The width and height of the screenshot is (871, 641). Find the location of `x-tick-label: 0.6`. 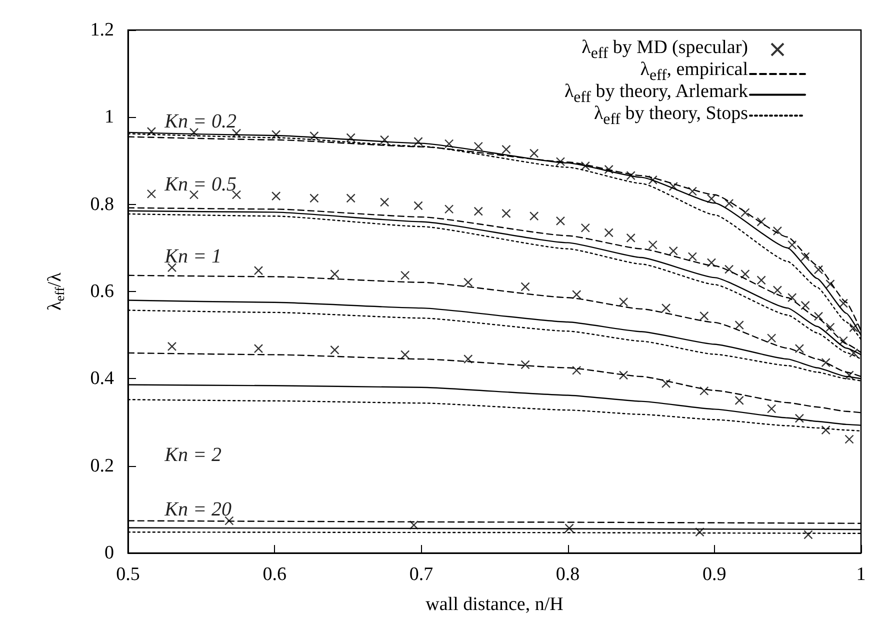

x-tick-label: 0.6 is located at coordinates (274, 574).